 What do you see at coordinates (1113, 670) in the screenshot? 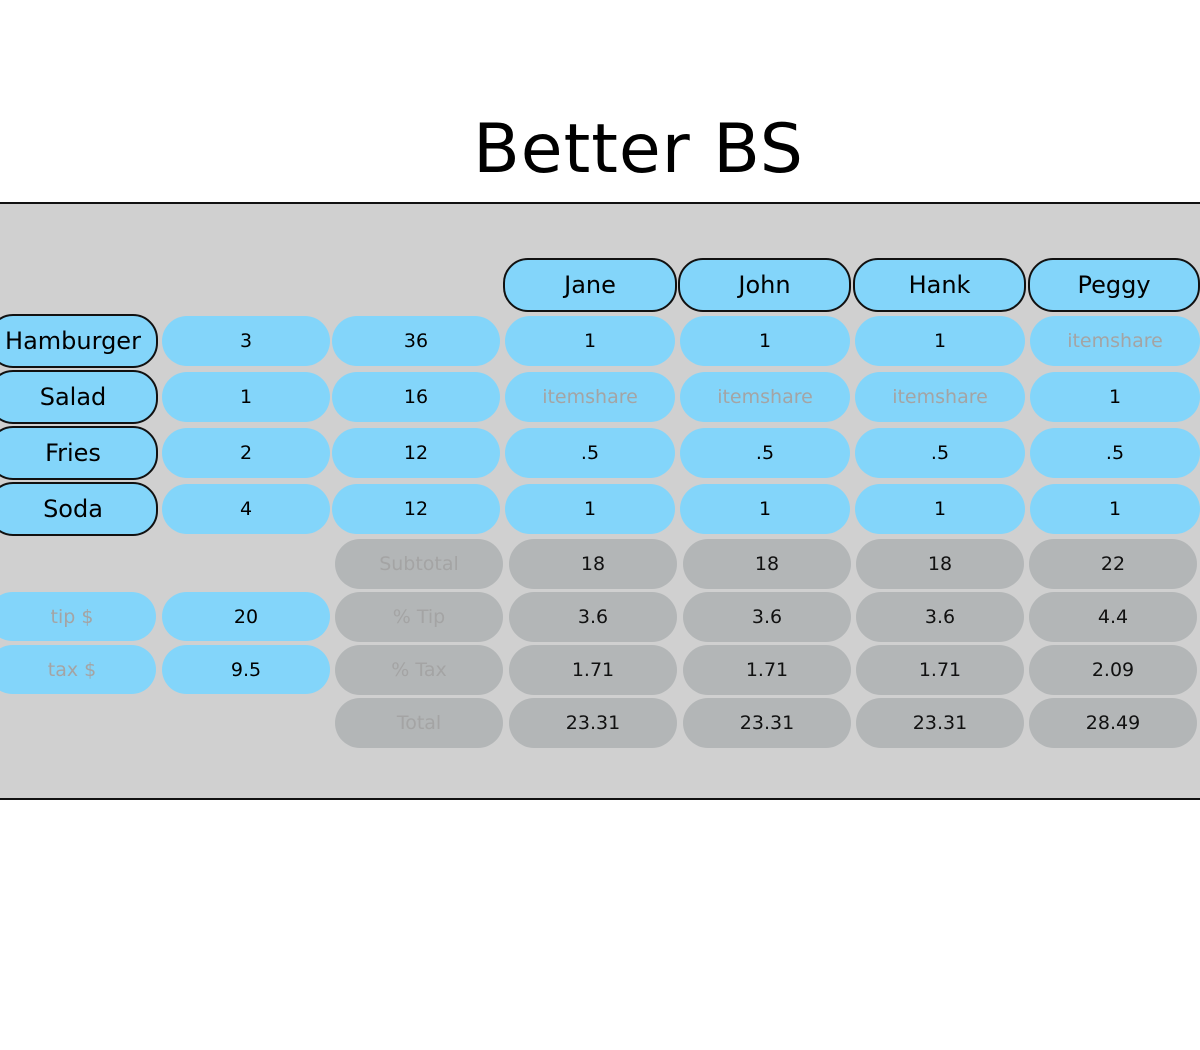
I see `tax-share-value: 2.09` at bounding box center [1113, 670].